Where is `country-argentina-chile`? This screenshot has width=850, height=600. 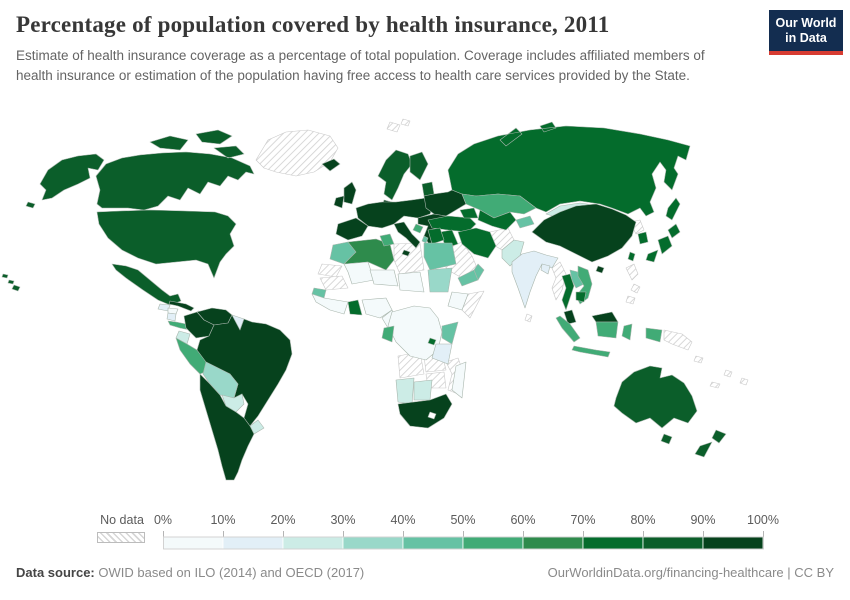
country-argentina-chile is located at coordinates (227, 427).